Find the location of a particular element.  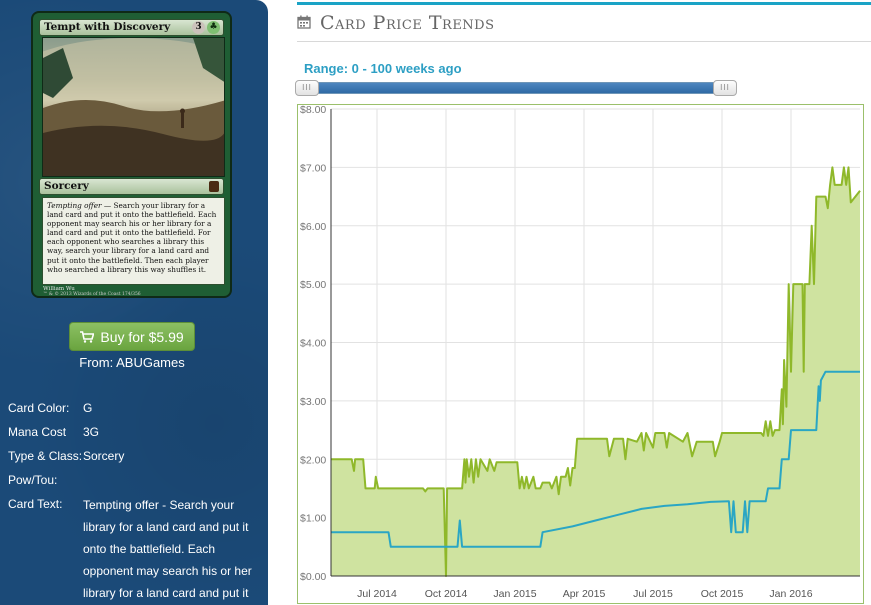

info-value-type: Sorcery is located at coordinates (104, 456).